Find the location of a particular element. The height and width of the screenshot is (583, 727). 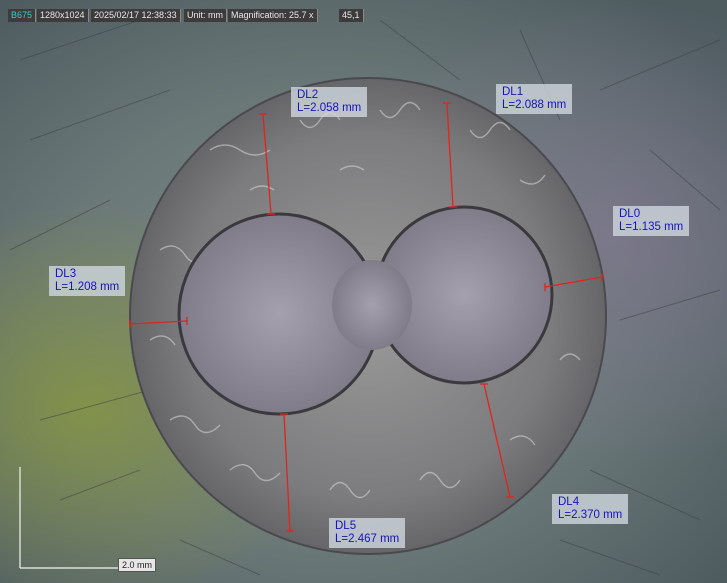

measurement-label-dl0: DL0 L=1.135 mm is located at coordinates (651, 221).